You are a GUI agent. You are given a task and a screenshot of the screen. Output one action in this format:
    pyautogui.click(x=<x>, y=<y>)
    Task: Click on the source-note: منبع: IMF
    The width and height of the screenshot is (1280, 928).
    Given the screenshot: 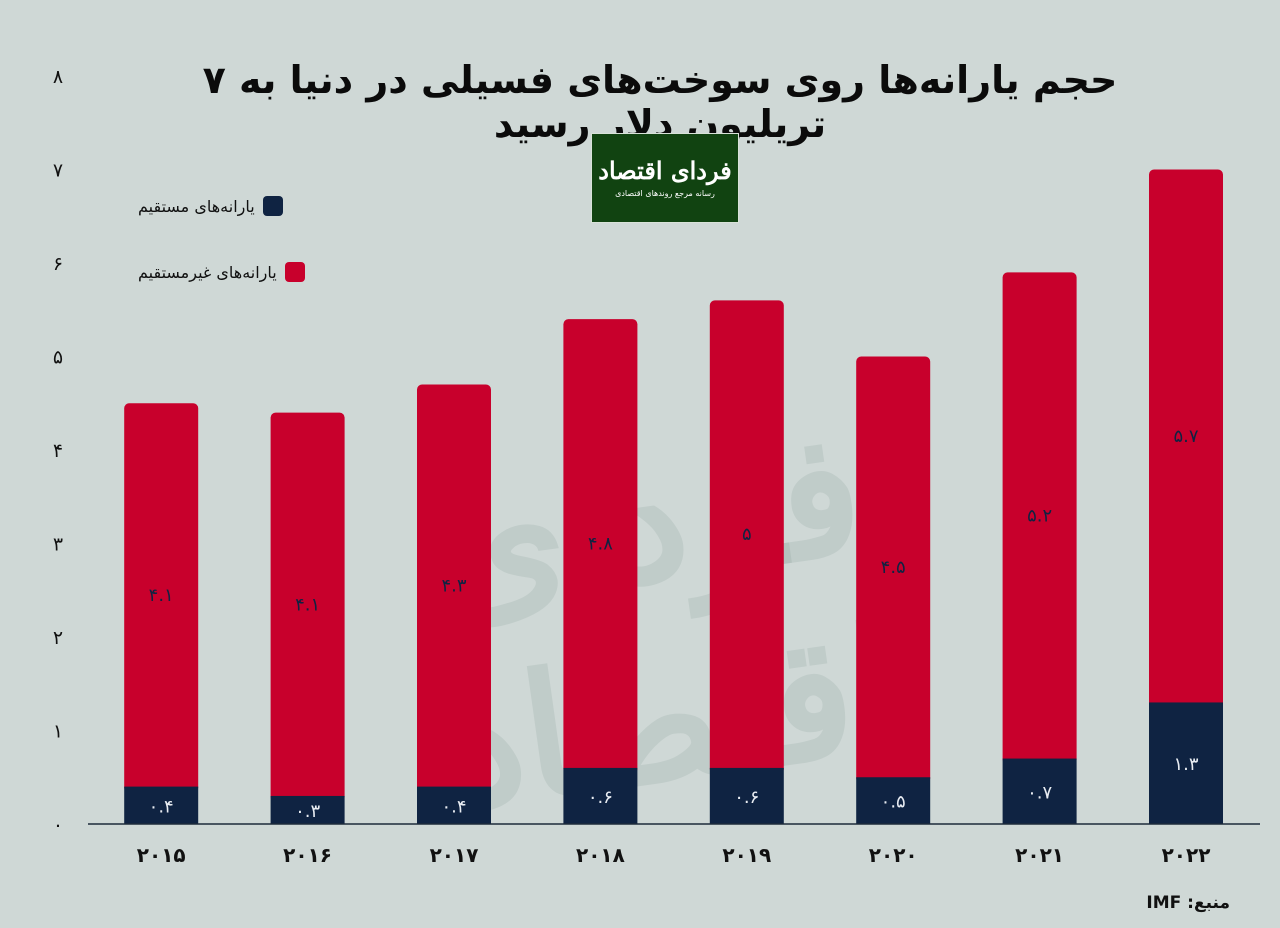 What is the action you would take?
    pyautogui.click(x=1188, y=903)
    